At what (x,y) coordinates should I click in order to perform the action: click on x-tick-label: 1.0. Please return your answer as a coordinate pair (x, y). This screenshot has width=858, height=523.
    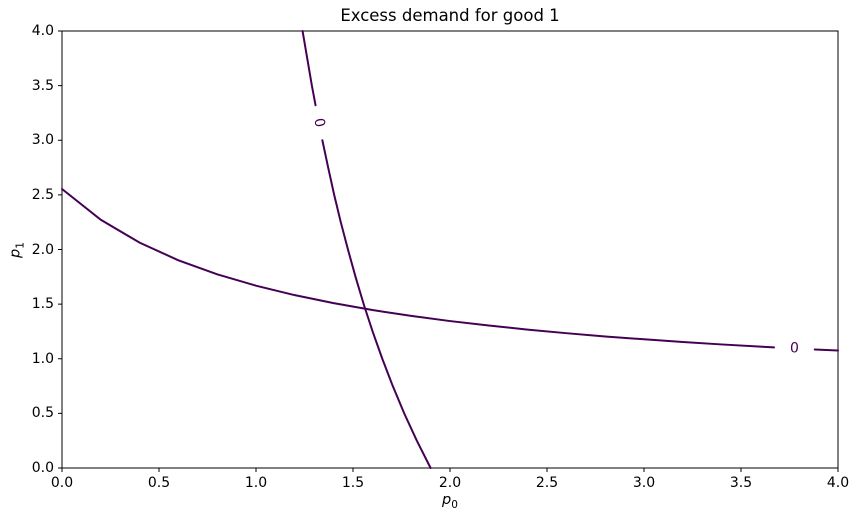
    Looking at the image, I should click on (256, 483).